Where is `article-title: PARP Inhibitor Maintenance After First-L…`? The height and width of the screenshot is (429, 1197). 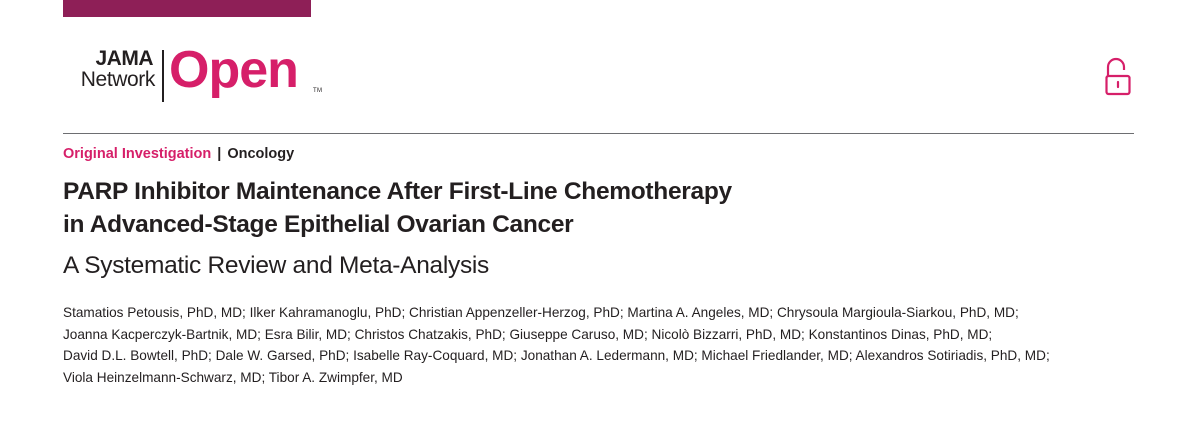 article-title: PARP Inhibitor Maintenance After First-L… is located at coordinates (397, 208).